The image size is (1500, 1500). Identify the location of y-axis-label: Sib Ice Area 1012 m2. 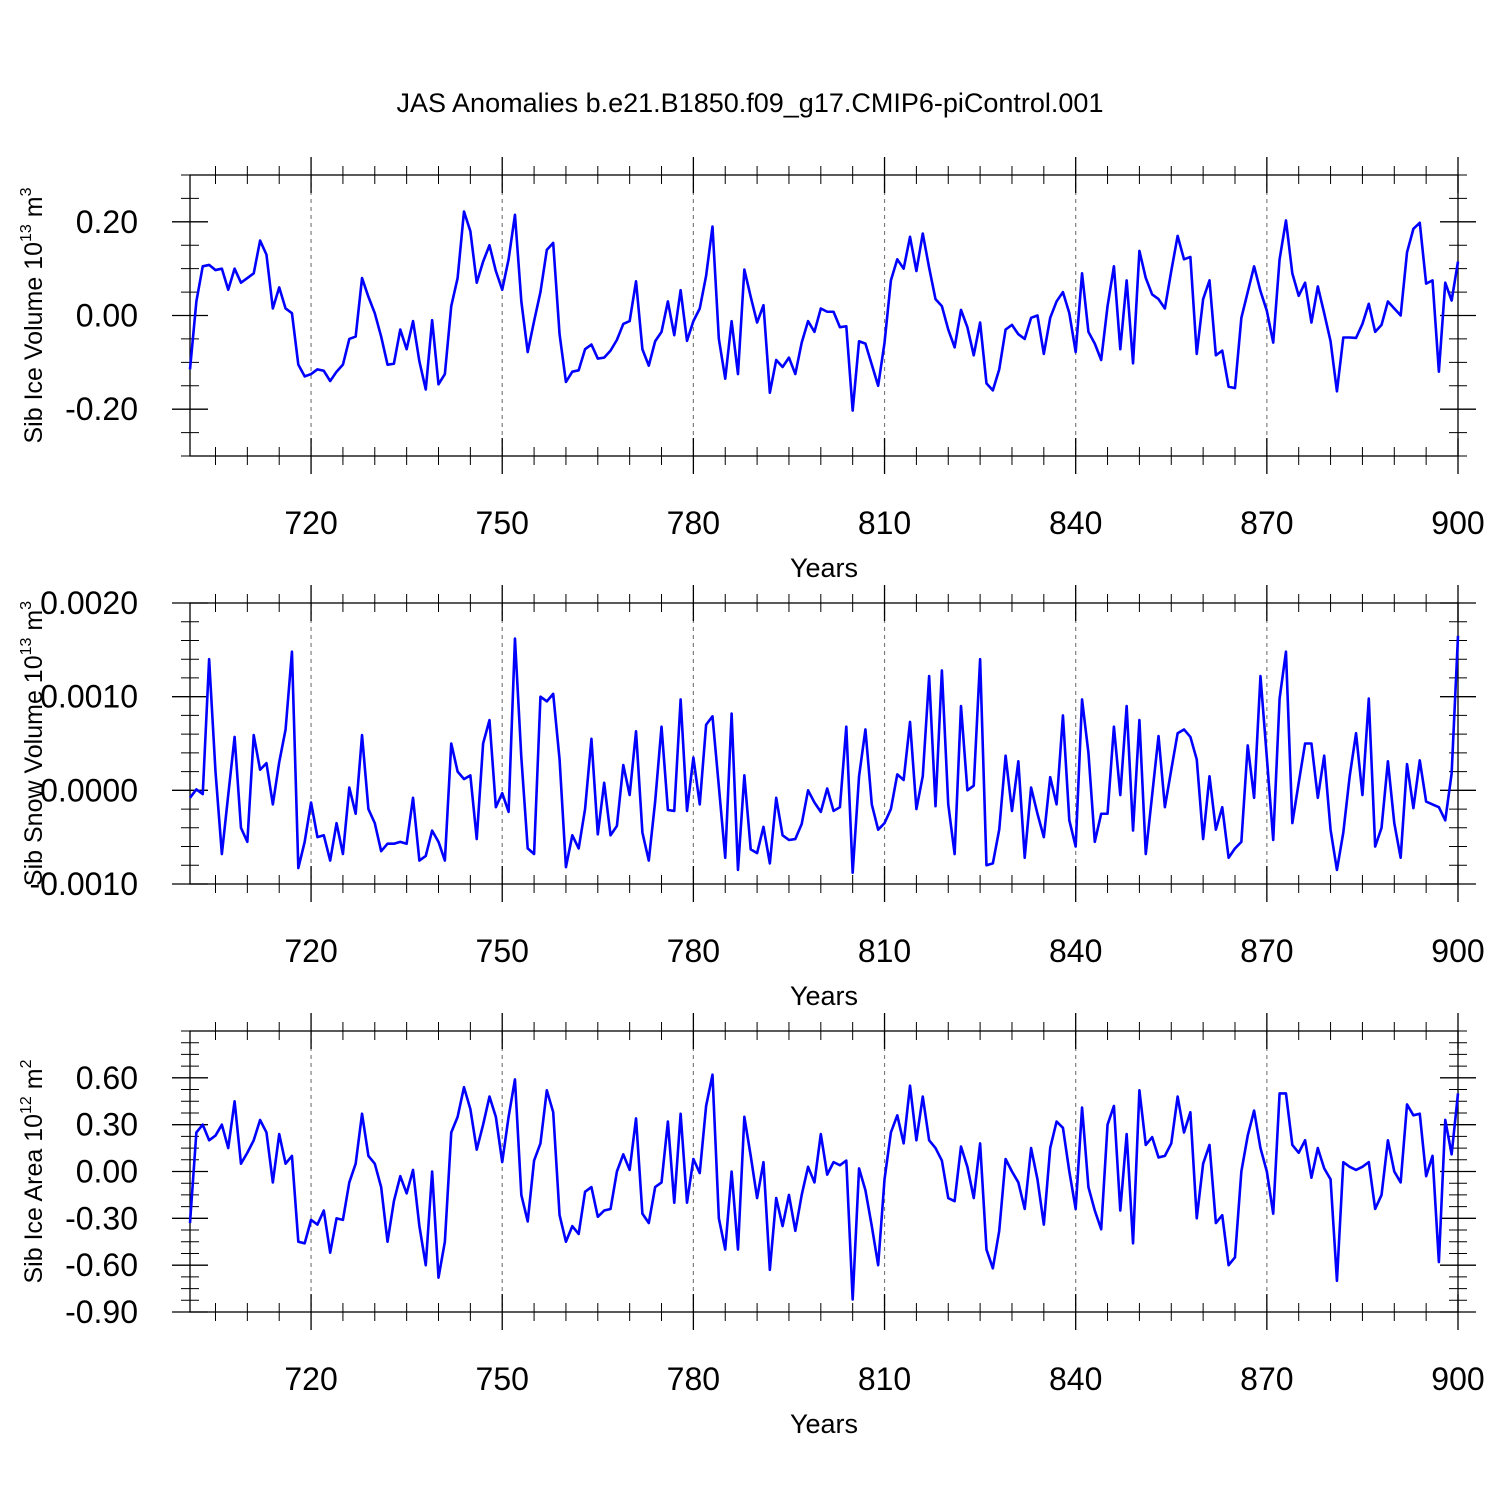
(33, 1171).